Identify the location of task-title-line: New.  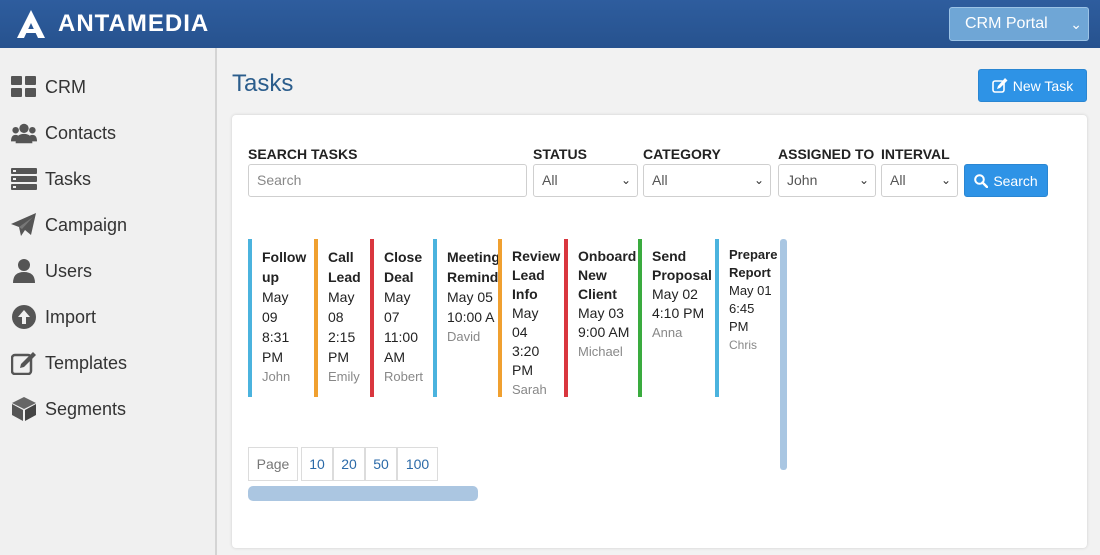
(592, 275).